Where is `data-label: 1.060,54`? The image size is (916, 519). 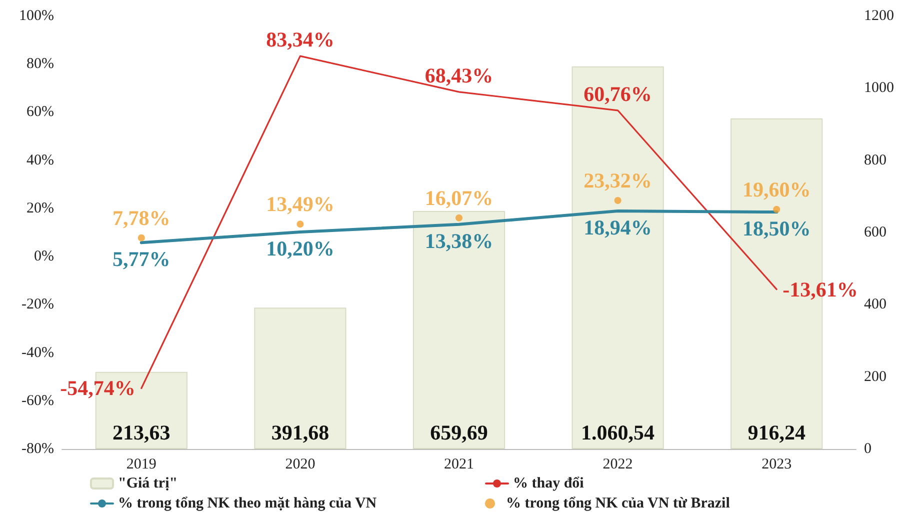
data-label: 1.060,54 is located at coordinates (618, 432).